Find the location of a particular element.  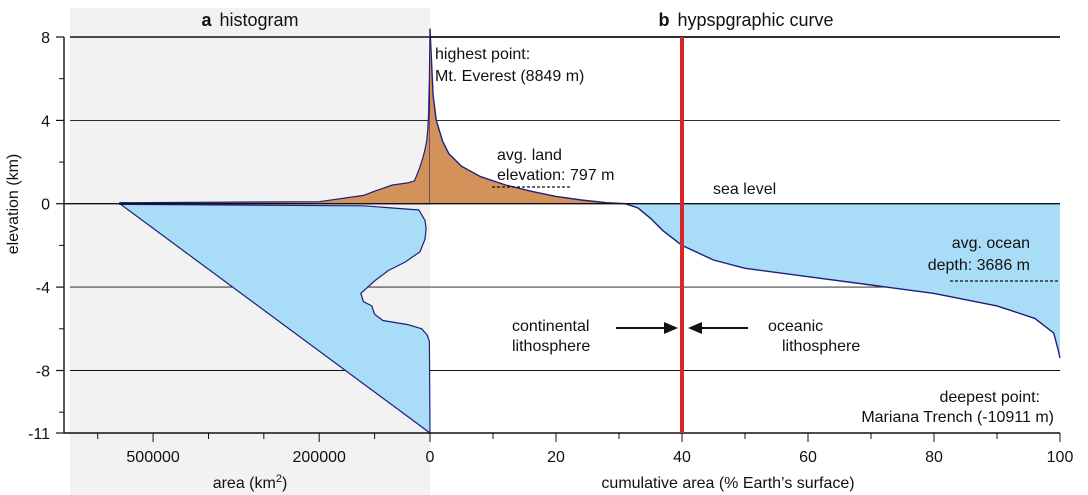

x-axis-label-area: area (km2) is located at coordinates (250, 482).